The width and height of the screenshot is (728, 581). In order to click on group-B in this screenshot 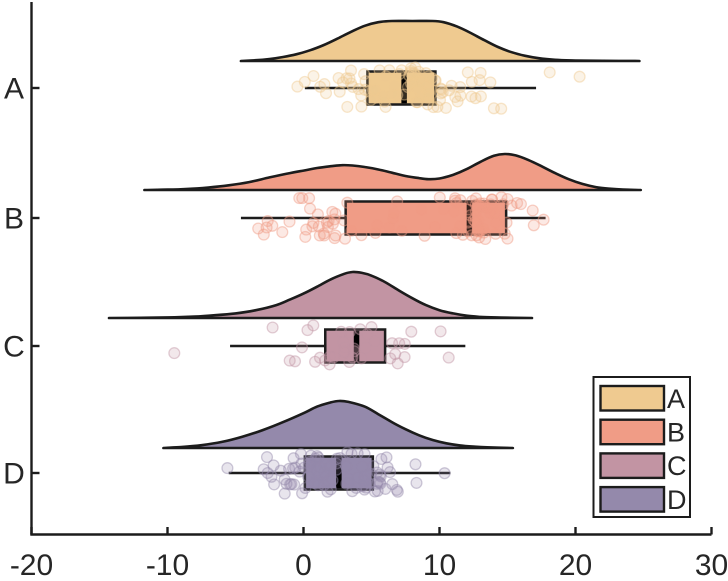, I will do `click(393, 199)`.